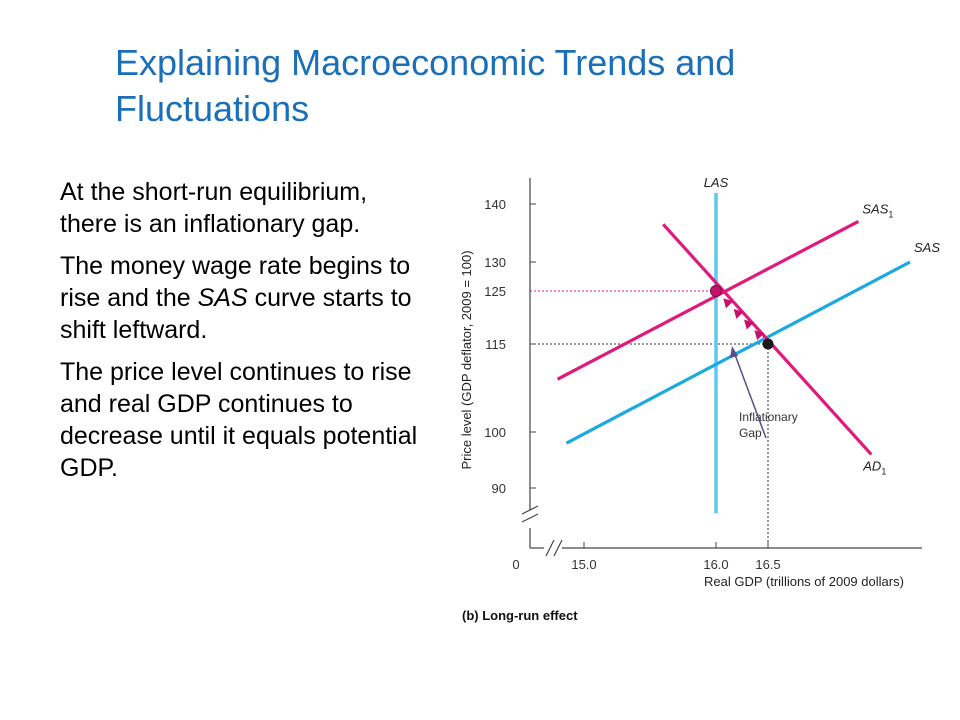  I want to click on y-axis-break, so click(530, 514).